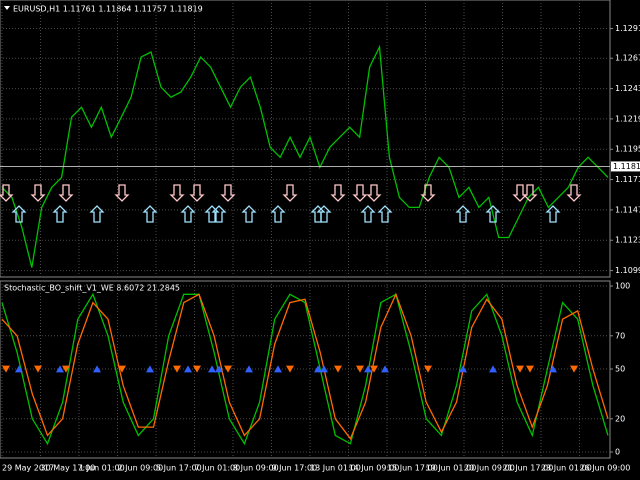 The height and width of the screenshot is (480, 640). Describe the element at coordinates (528, 468) in the screenshot. I see `x-tick-label: 21 Jun 17:00` at that location.